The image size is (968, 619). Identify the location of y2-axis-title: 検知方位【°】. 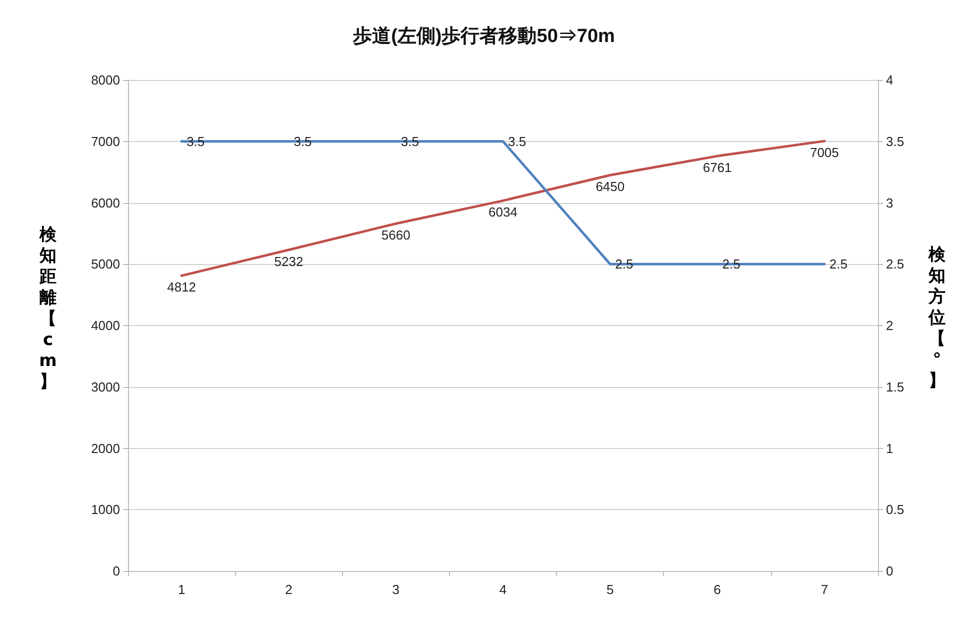
(936, 318).